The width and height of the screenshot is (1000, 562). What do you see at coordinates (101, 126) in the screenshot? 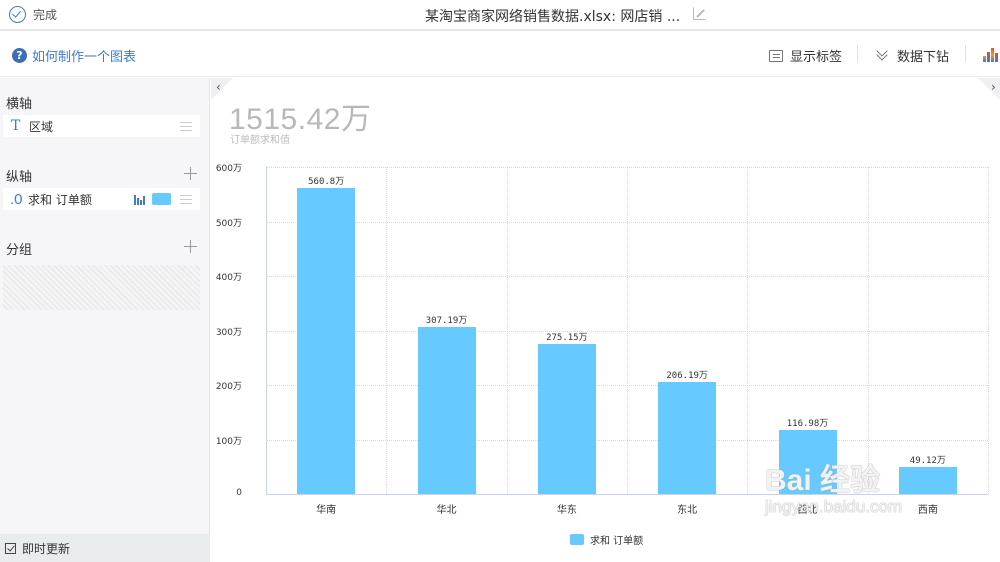
I see `x-axis-field: T 区域` at bounding box center [101, 126].